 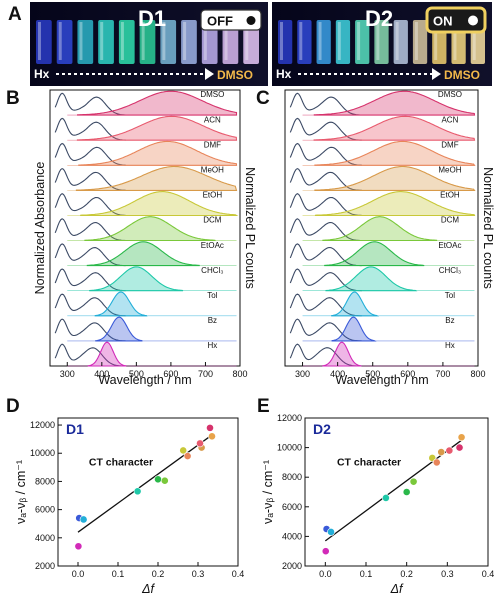 I want to click on annotation: CT character, so click(x=369, y=462).